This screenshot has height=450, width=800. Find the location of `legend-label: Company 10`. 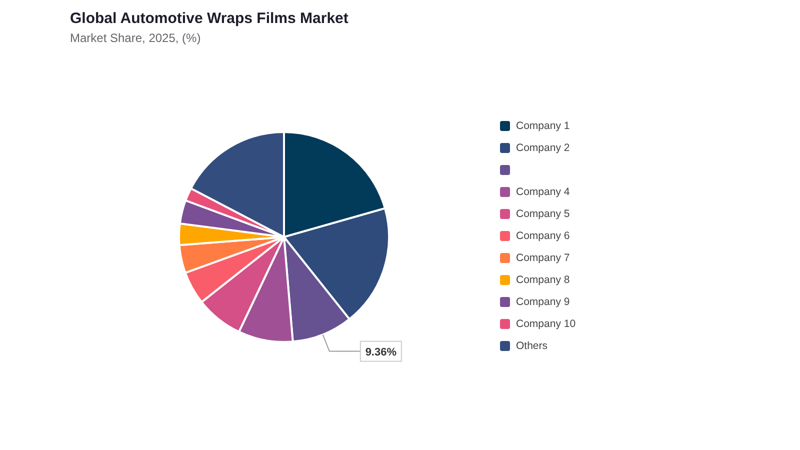

legend-label: Company 10 is located at coordinates (546, 324).